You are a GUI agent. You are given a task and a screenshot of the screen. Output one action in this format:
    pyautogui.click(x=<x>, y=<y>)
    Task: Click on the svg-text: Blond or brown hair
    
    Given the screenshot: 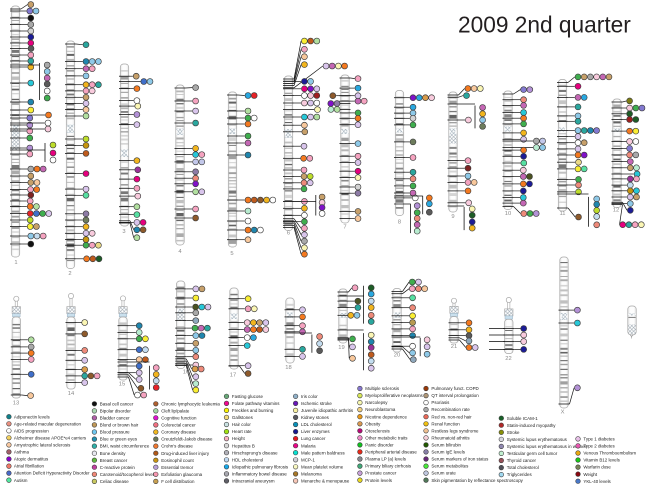 What is the action you would take?
    pyautogui.click(x=119, y=425)
    